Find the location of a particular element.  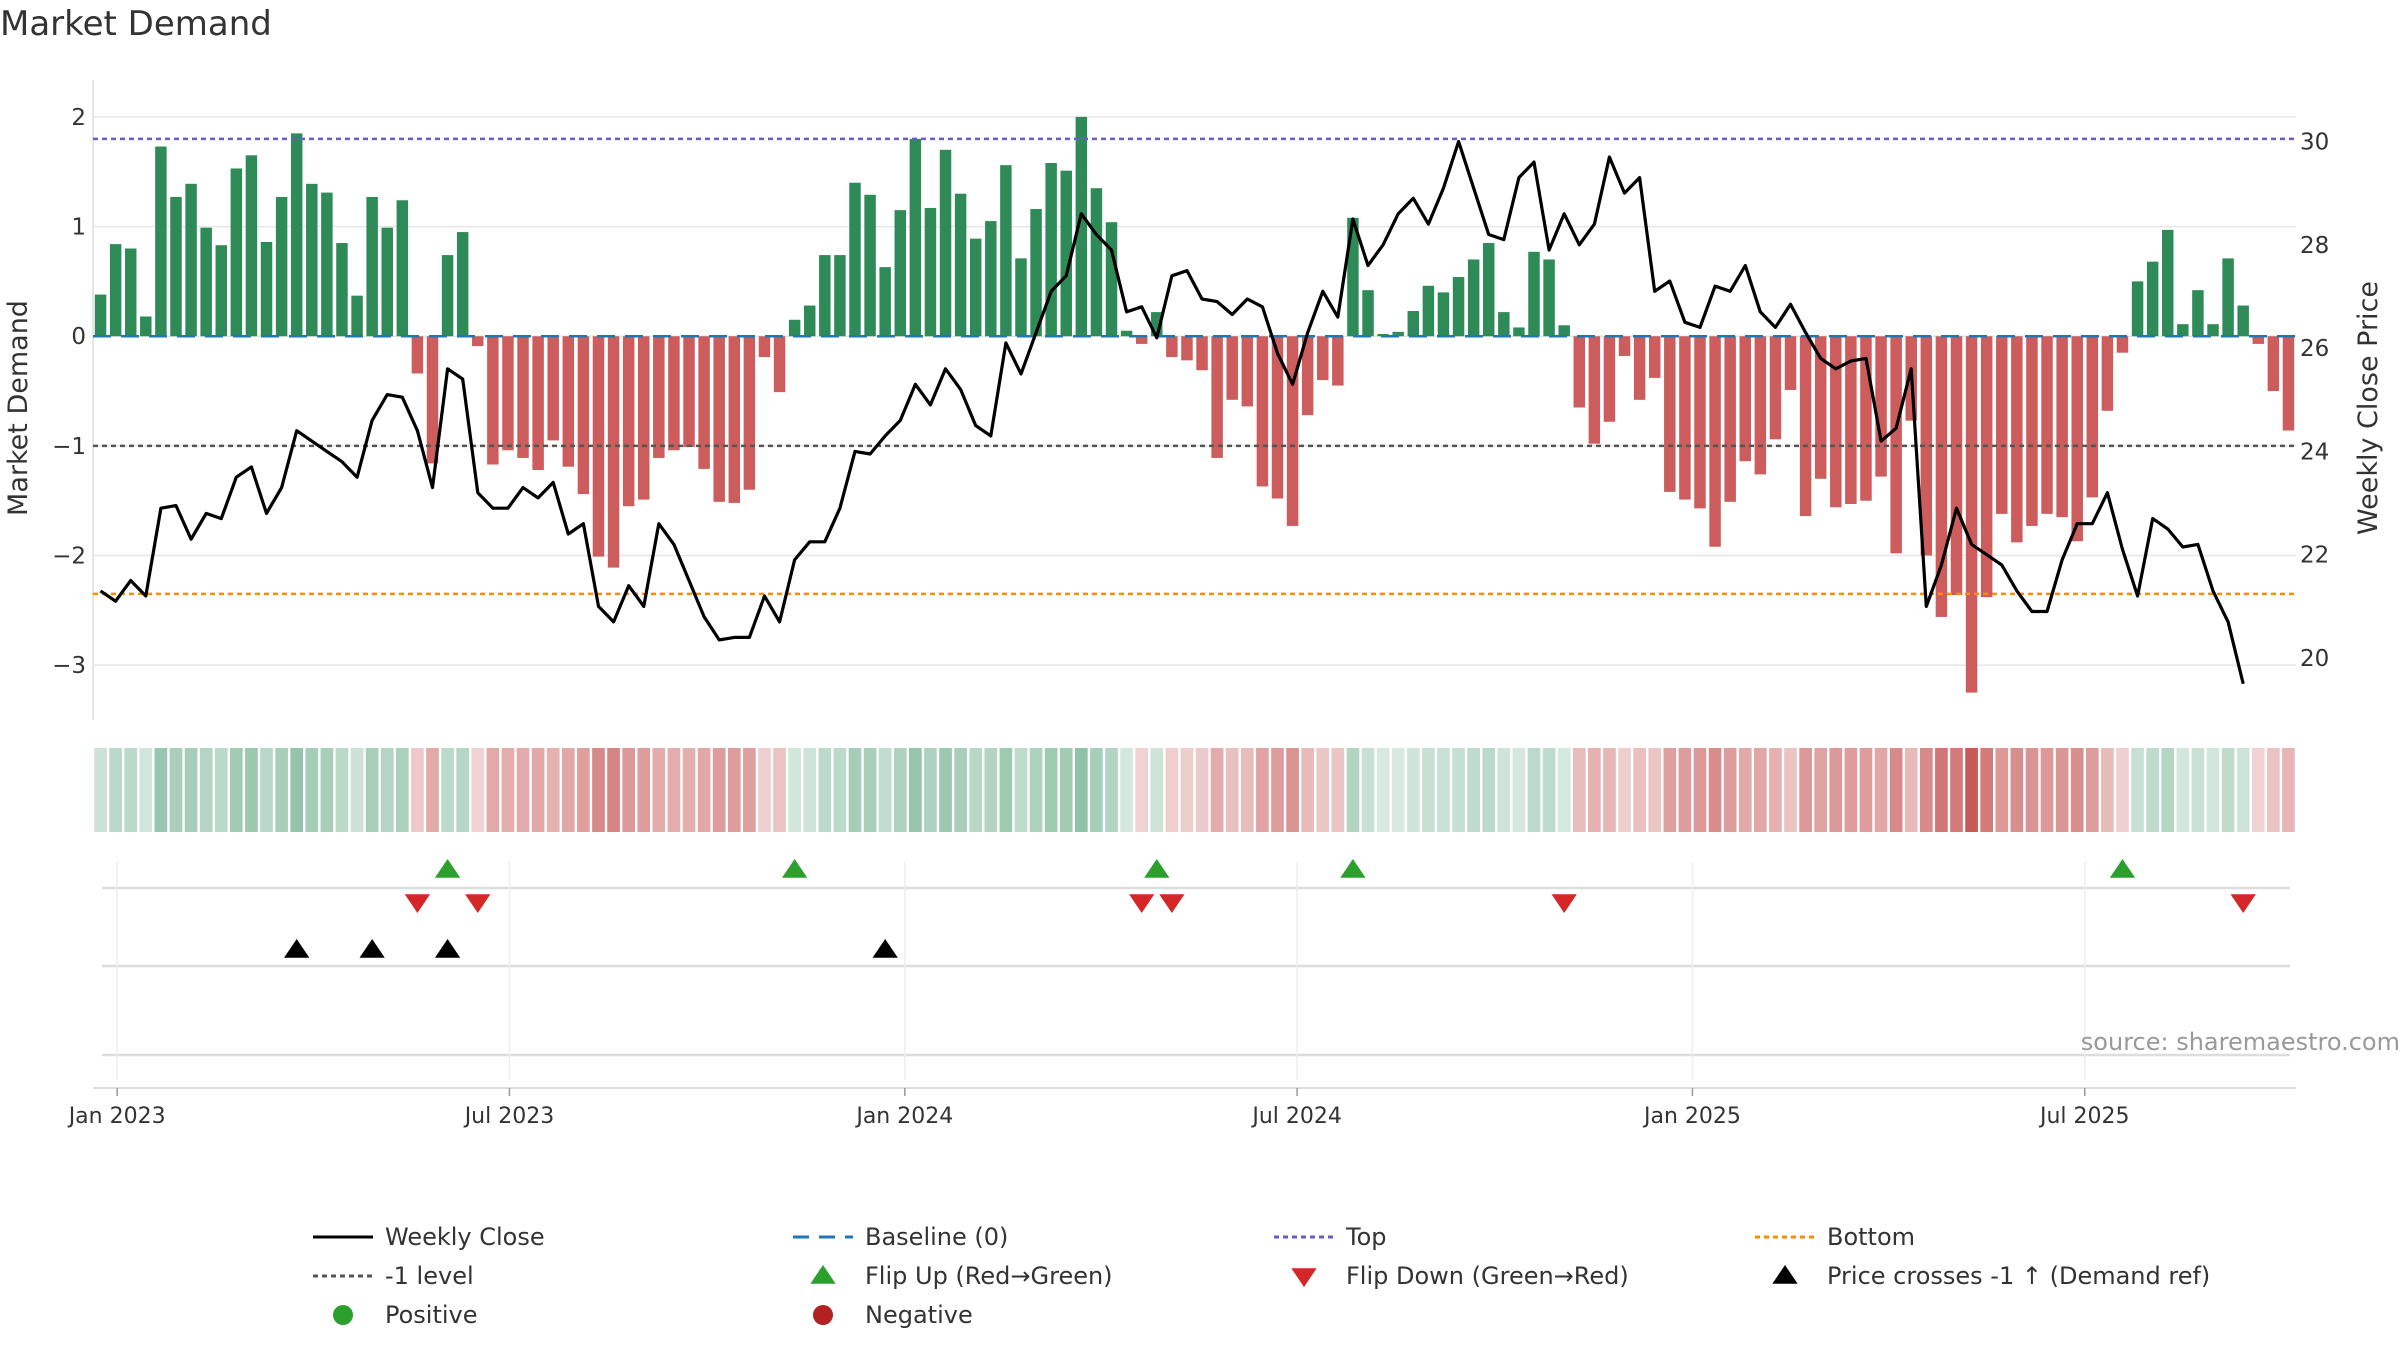

y-tick-label: 0 is located at coordinates (78, 337).